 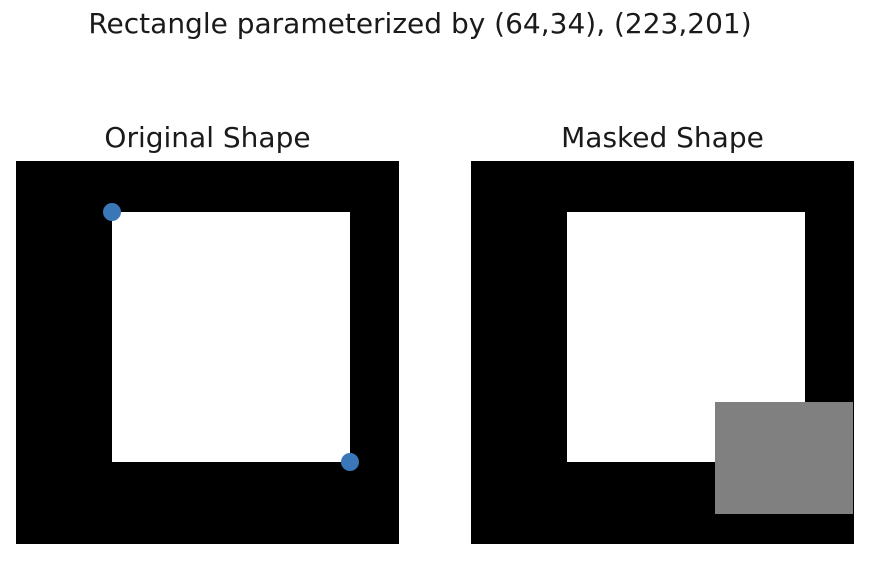 I want to click on gray-mask-patch, so click(x=783, y=458).